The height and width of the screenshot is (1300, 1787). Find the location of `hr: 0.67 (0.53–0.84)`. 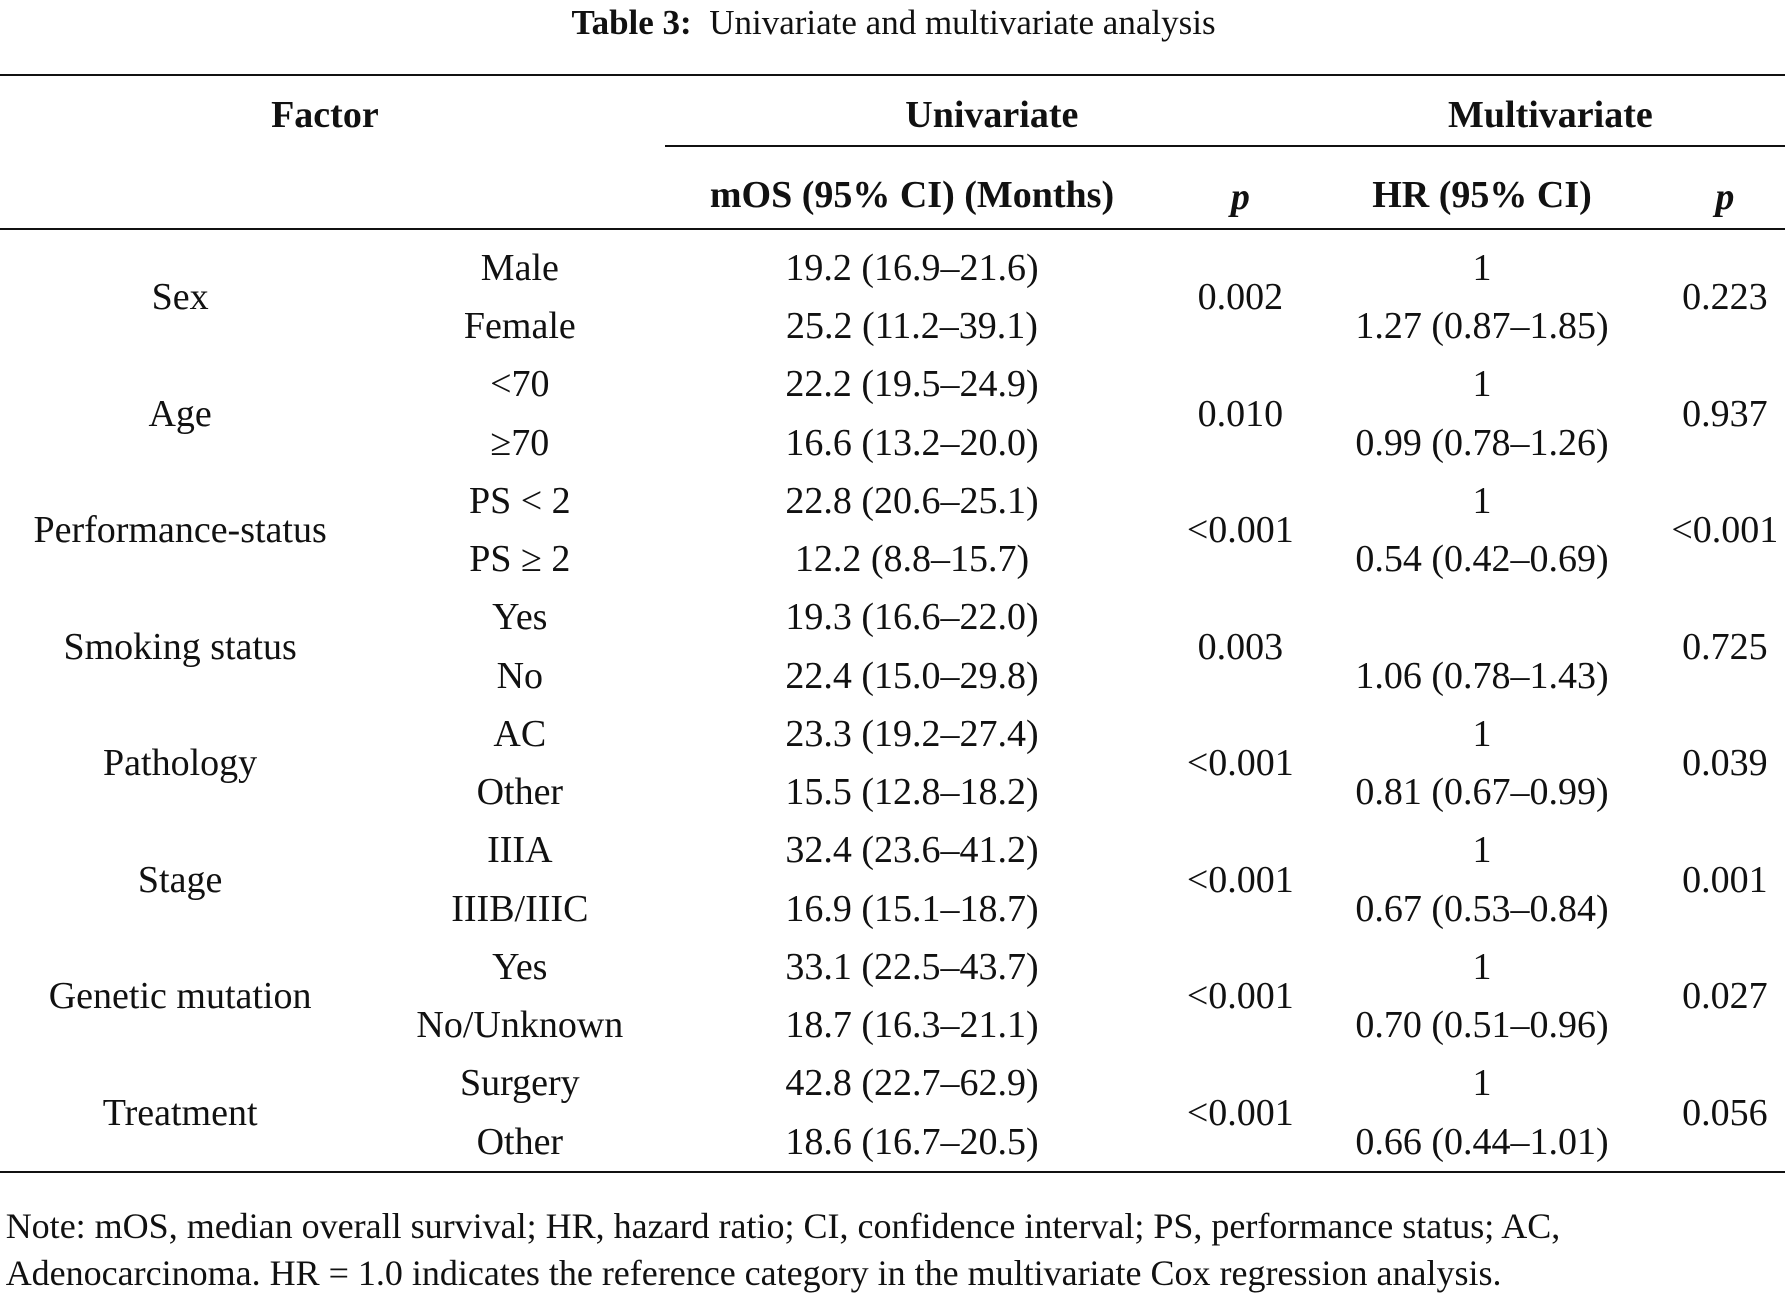

hr: 0.67 (0.53–0.84) is located at coordinates (1482, 908).